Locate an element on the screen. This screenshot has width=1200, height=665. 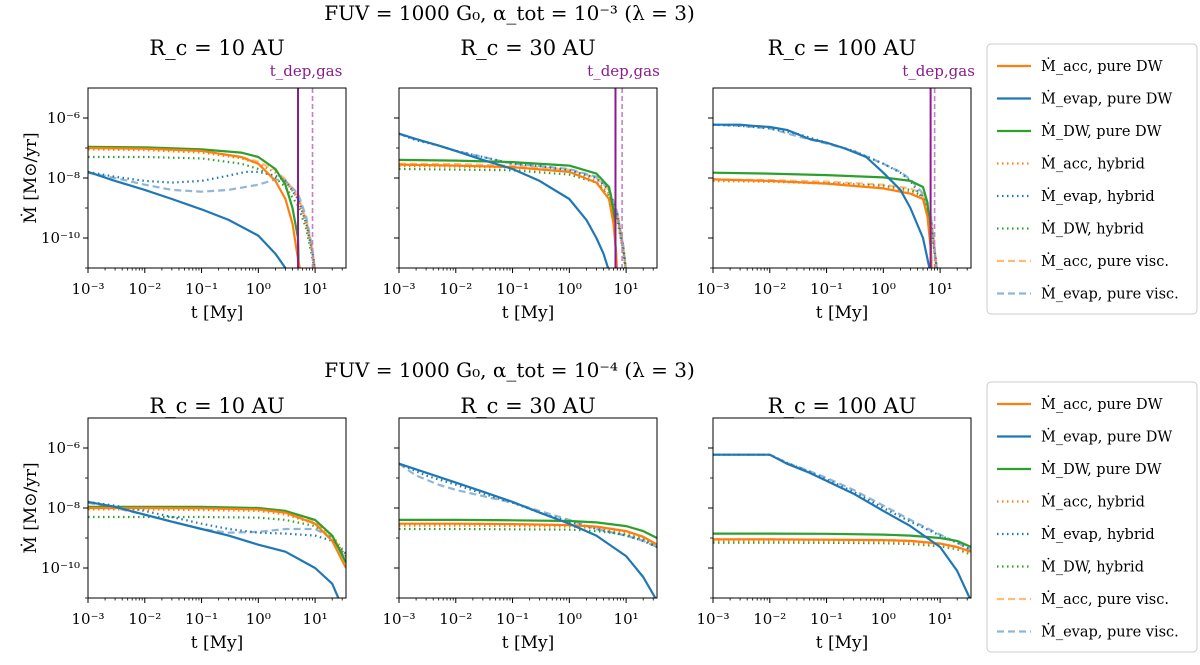
panel-2-2: 10⁻³ 10⁻² 10⁻¹ 10⁰ 10¹ R_c = 30 AU t [My] is located at coordinates (520, 523).